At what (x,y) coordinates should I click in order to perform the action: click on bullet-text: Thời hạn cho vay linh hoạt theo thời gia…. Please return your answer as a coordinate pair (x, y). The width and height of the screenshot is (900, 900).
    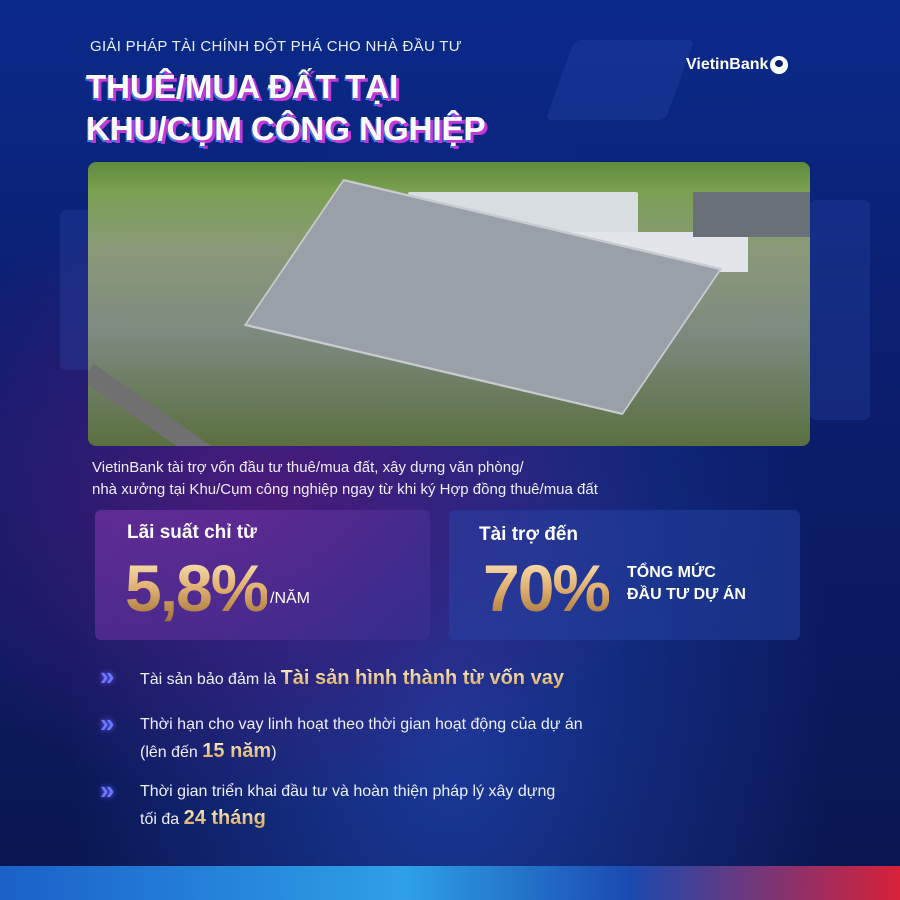
    Looking at the image, I should click on (361, 724).